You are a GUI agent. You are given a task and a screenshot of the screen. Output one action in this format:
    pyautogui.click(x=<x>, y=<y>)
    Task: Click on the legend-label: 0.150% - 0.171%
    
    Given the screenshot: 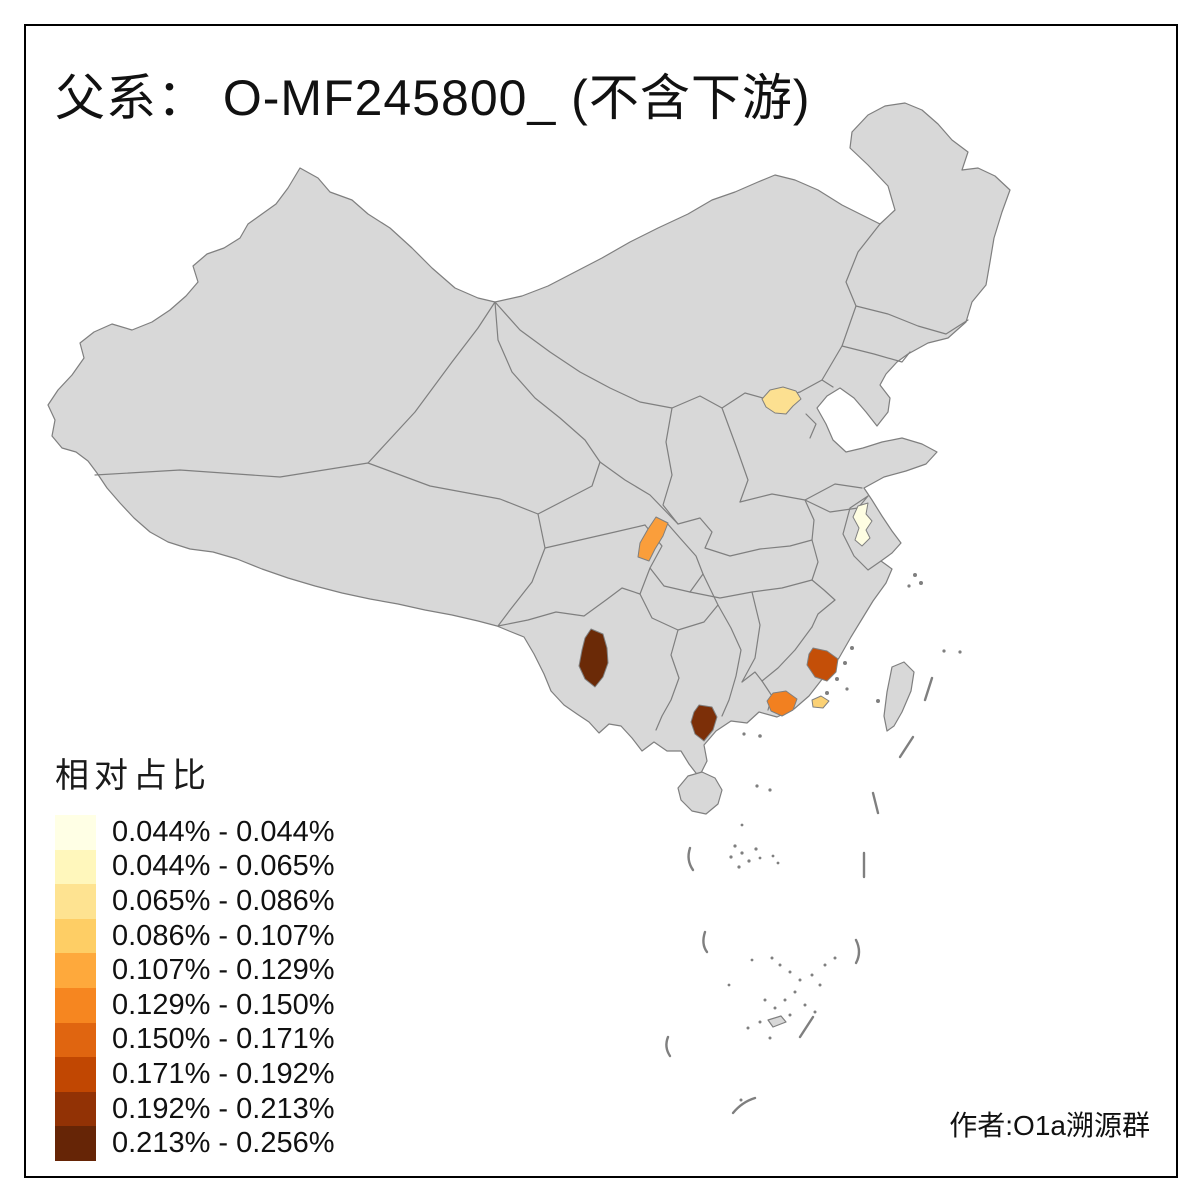 What is the action you would take?
    pyautogui.click(x=223, y=1039)
    